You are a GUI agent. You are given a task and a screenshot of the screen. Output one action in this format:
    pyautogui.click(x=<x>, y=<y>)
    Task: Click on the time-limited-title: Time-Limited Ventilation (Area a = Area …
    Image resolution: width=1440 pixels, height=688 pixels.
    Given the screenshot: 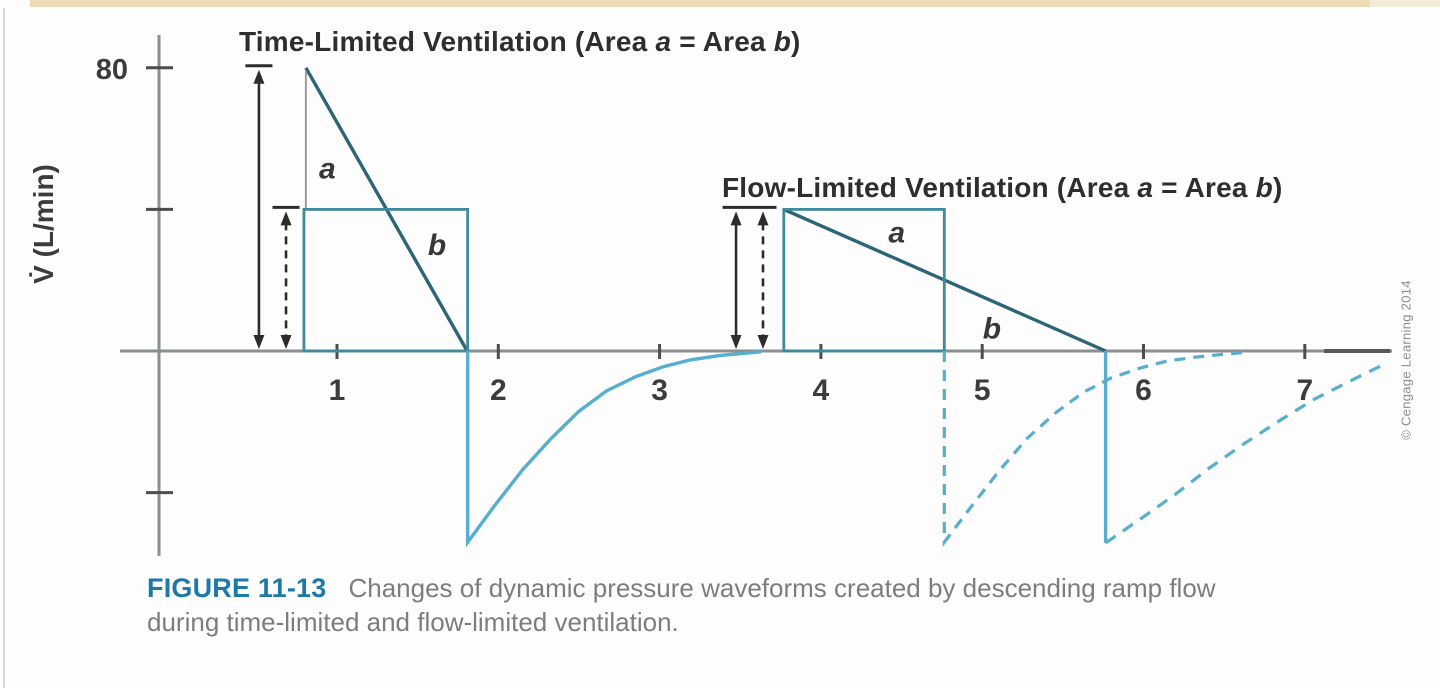 What is the action you would take?
    pyautogui.click(x=520, y=42)
    